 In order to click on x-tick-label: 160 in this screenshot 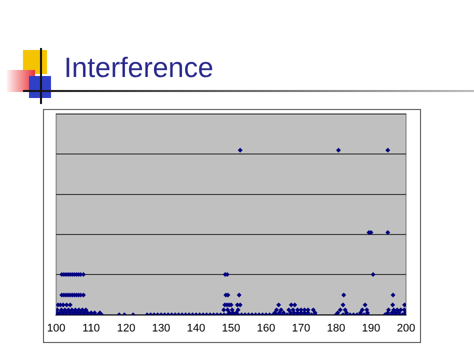, I will do `click(266, 328)`.